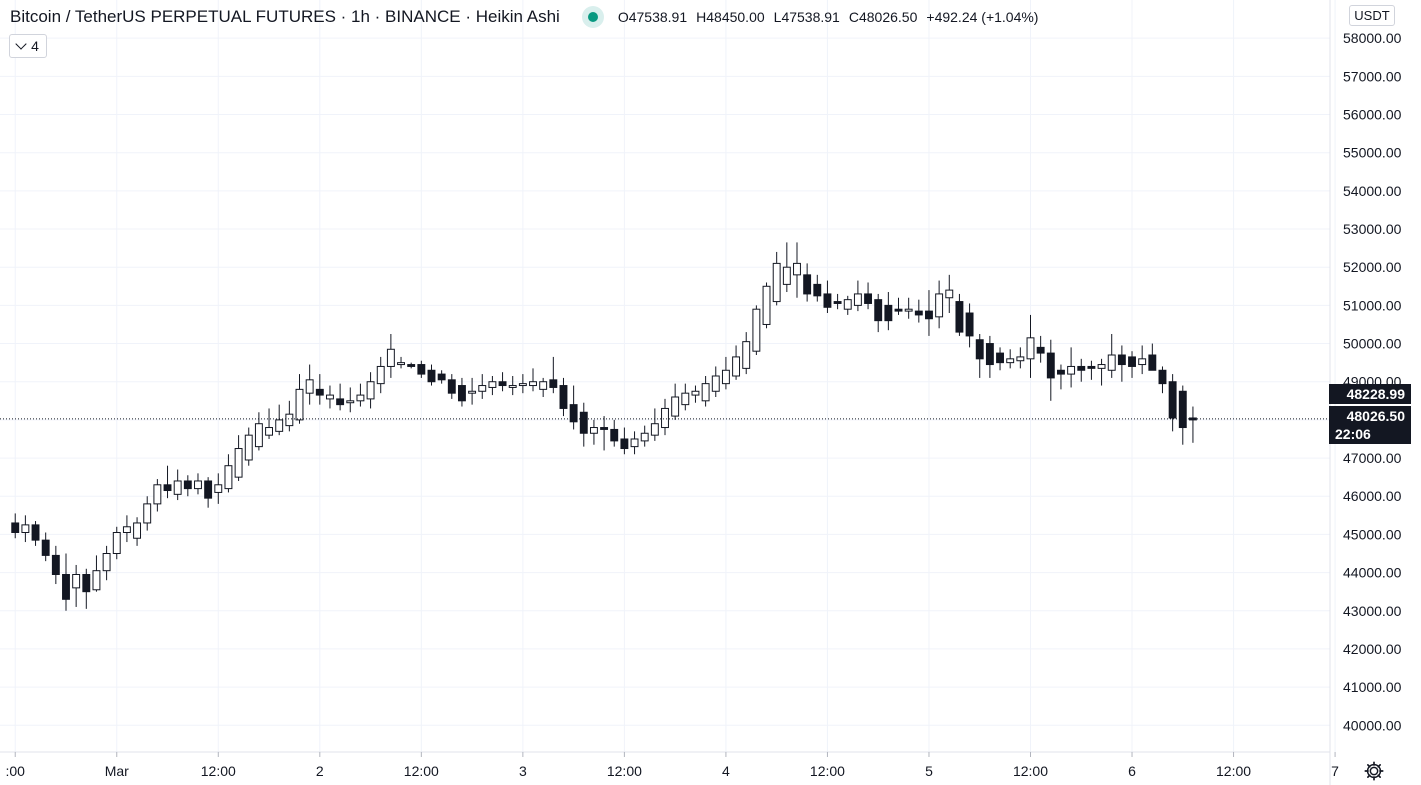 The width and height of the screenshot is (1421, 785). Describe the element at coordinates (1372, 191) in the screenshot. I see `price-tick-label: 54000.00` at that location.